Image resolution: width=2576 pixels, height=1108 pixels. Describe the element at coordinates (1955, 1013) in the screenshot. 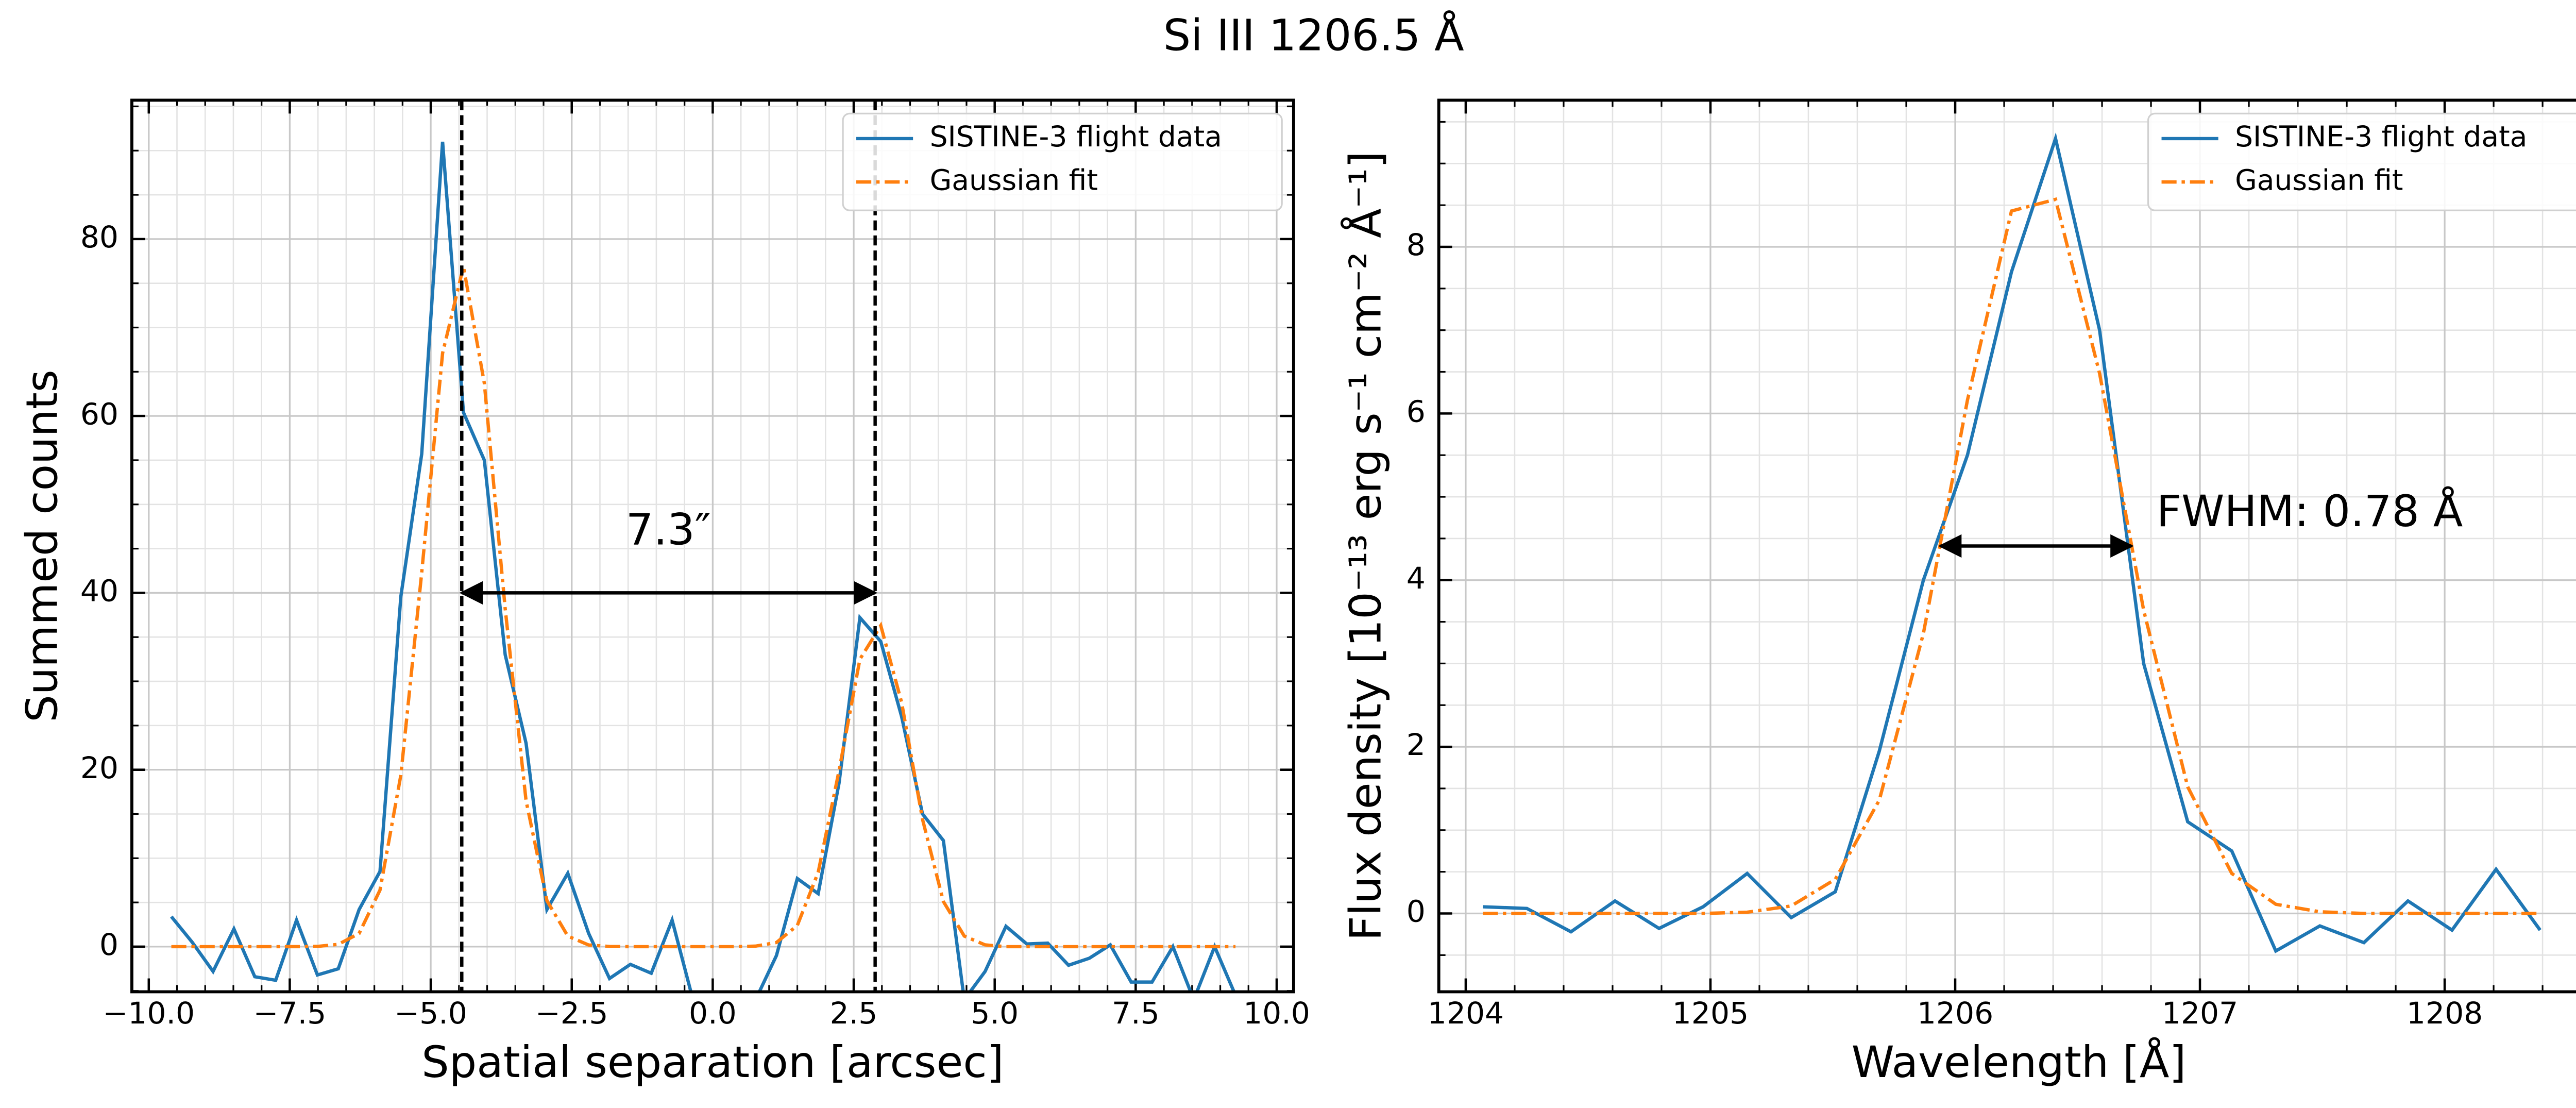

I see `x-tick-label: 1206` at that location.